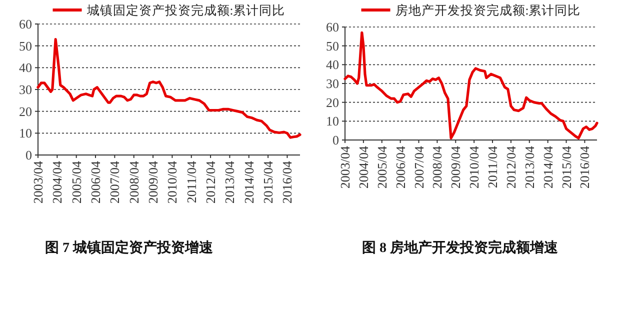  What do you see at coordinates (129, 247) in the screenshot?
I see `text: 图 7 城镇固定资产投资增速` at bounding box center [129, 247].